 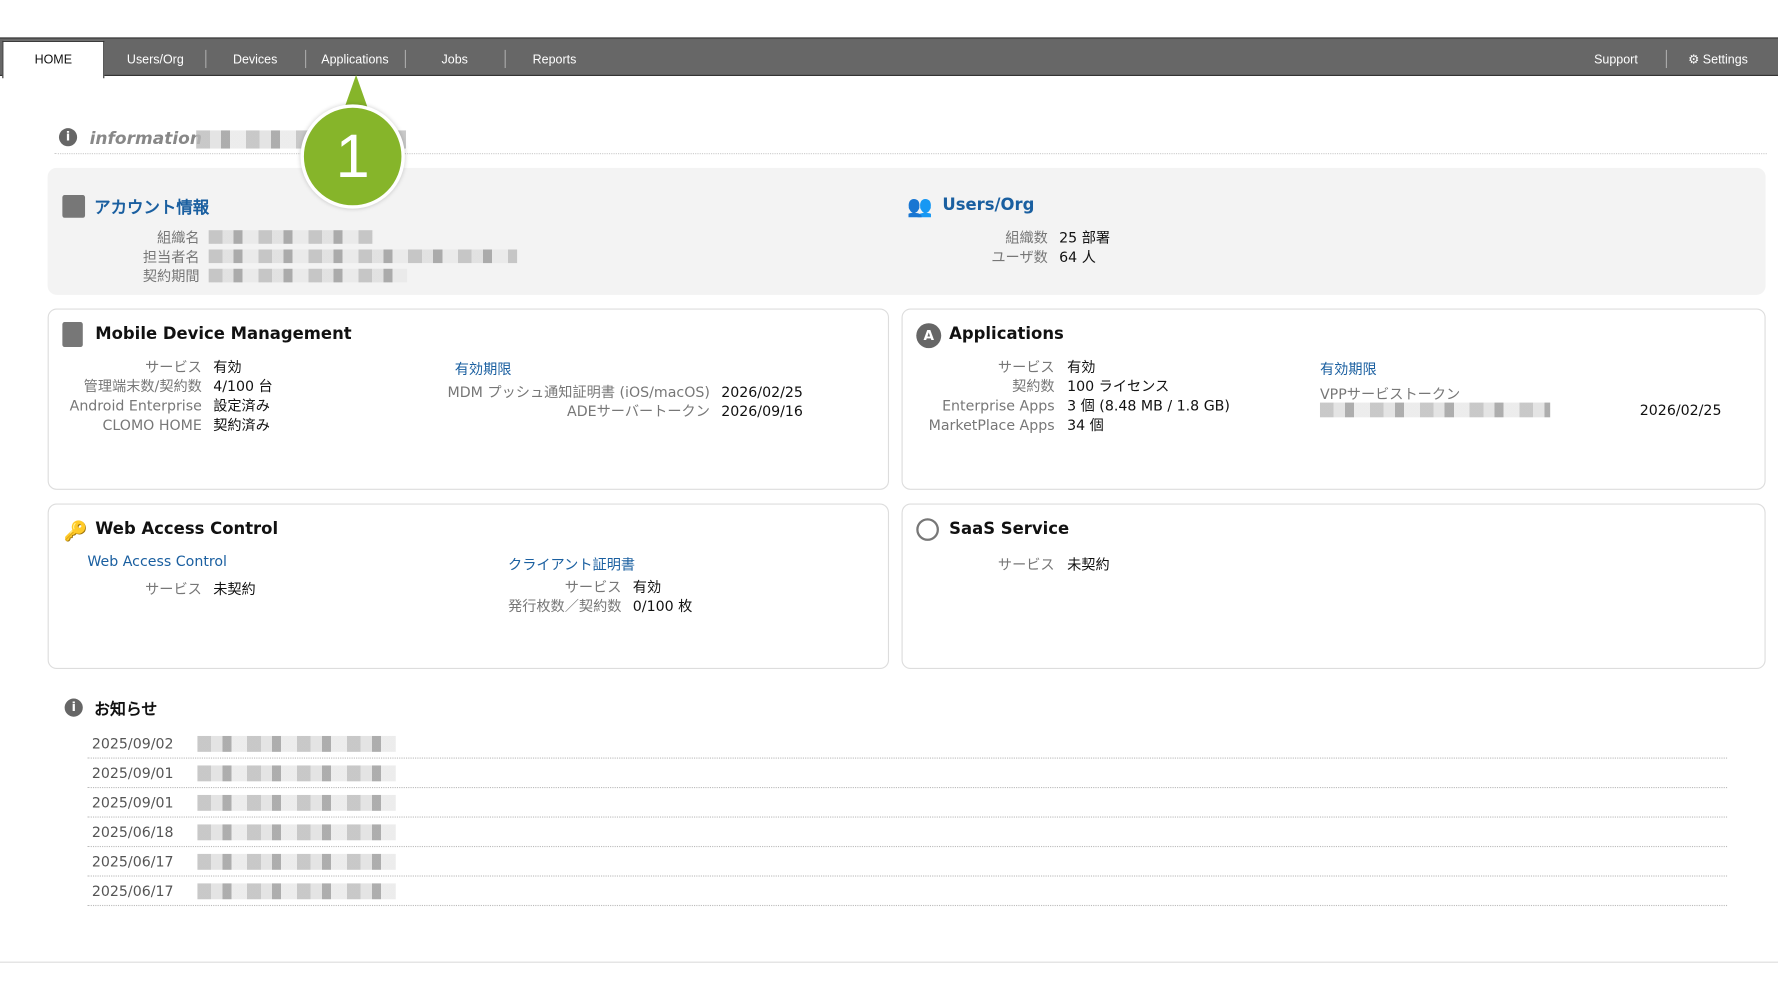 I want to click on value: 34 個, so click(x=1085, y=425).